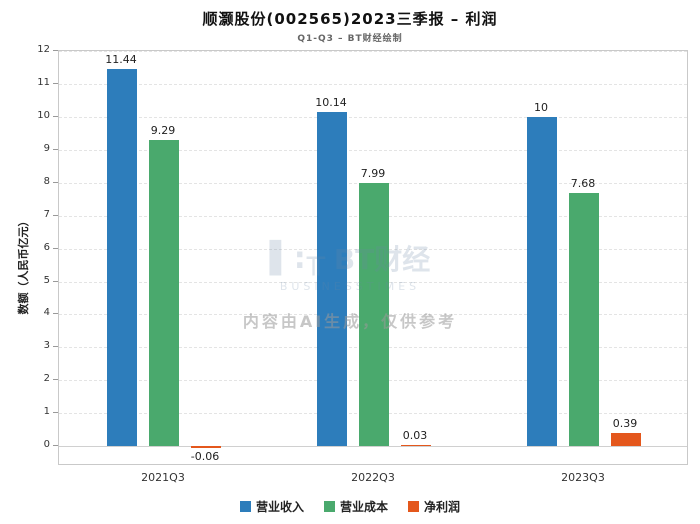  I want to click on legend-item-营业成本: 营业成本, so click(355, 506).